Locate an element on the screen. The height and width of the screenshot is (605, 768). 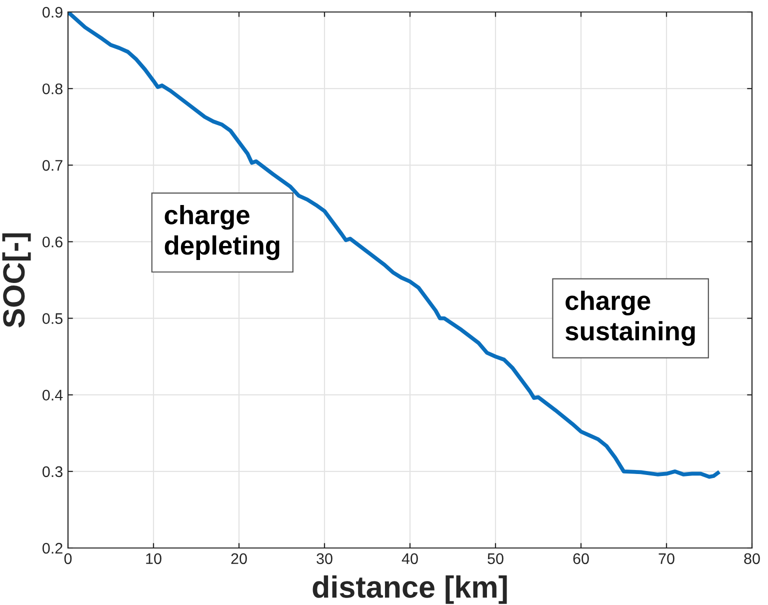
y-tick-label: 0.8 is located at coordinates (52, 88).